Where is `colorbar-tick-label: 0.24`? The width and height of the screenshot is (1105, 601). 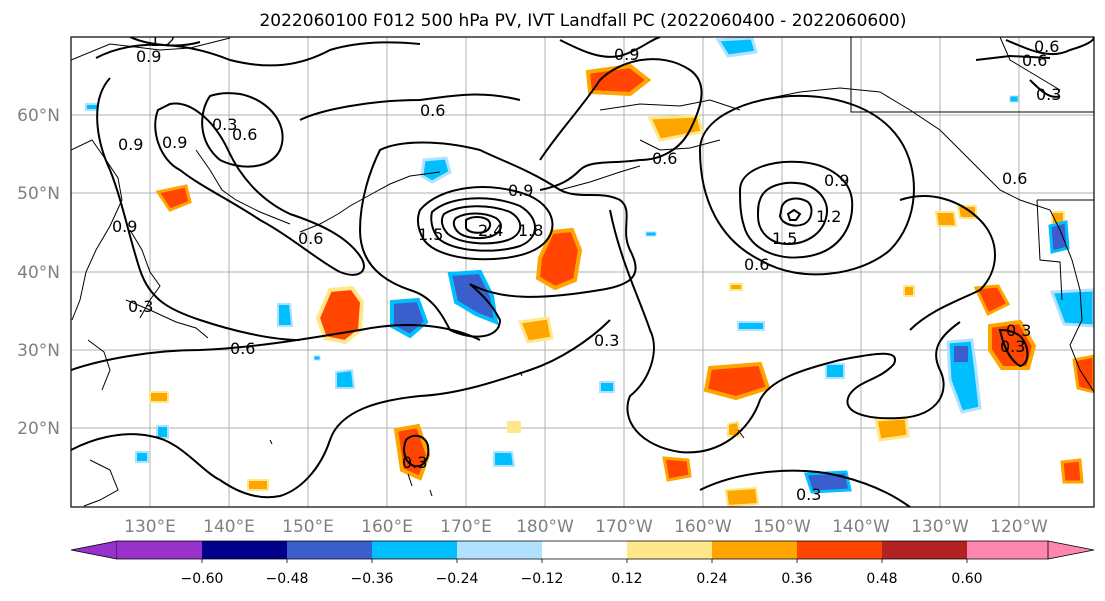 colorbar-tick-label: 0.24 is located at coordinates (711, 579).